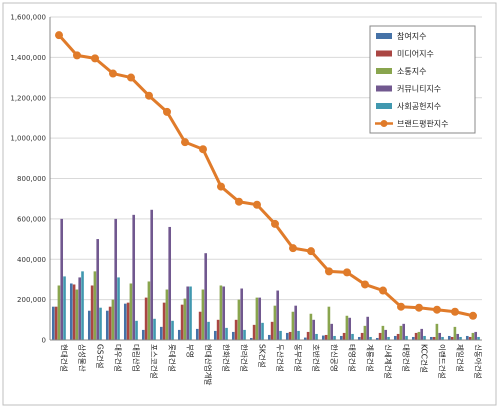 This screenshot has height=409, width=500. What do you see at coordinates (415, 54) in the screenshot?
I see `legend-label: 미디어지수` at bounding box center [415, 54].